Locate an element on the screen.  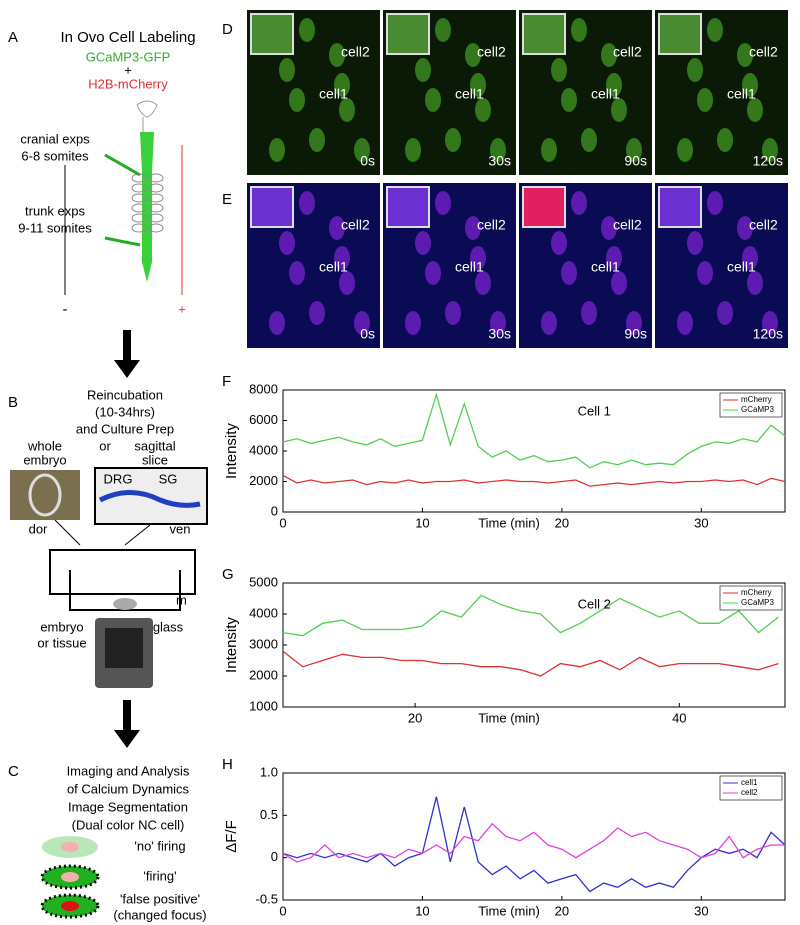
label: dor is located at coordinates (38, 528).